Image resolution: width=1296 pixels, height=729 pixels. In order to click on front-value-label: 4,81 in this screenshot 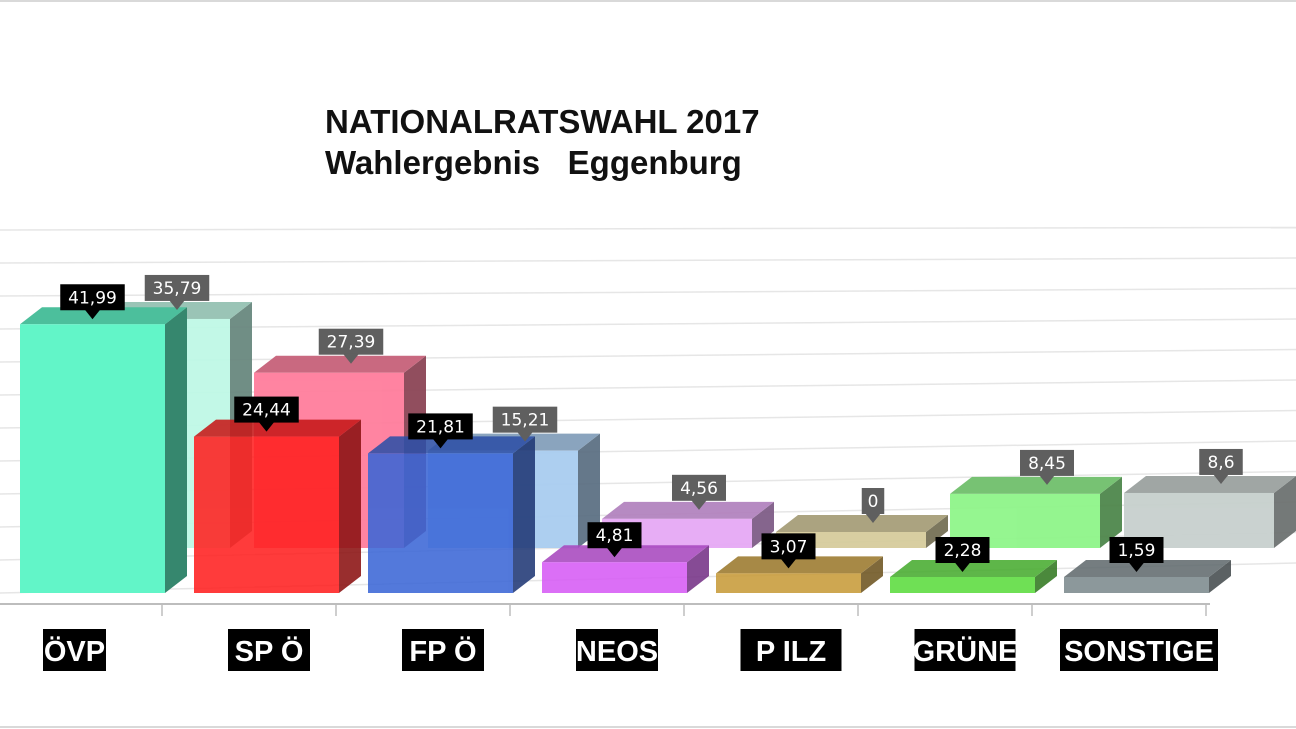, I will do `click(614, 540)`.